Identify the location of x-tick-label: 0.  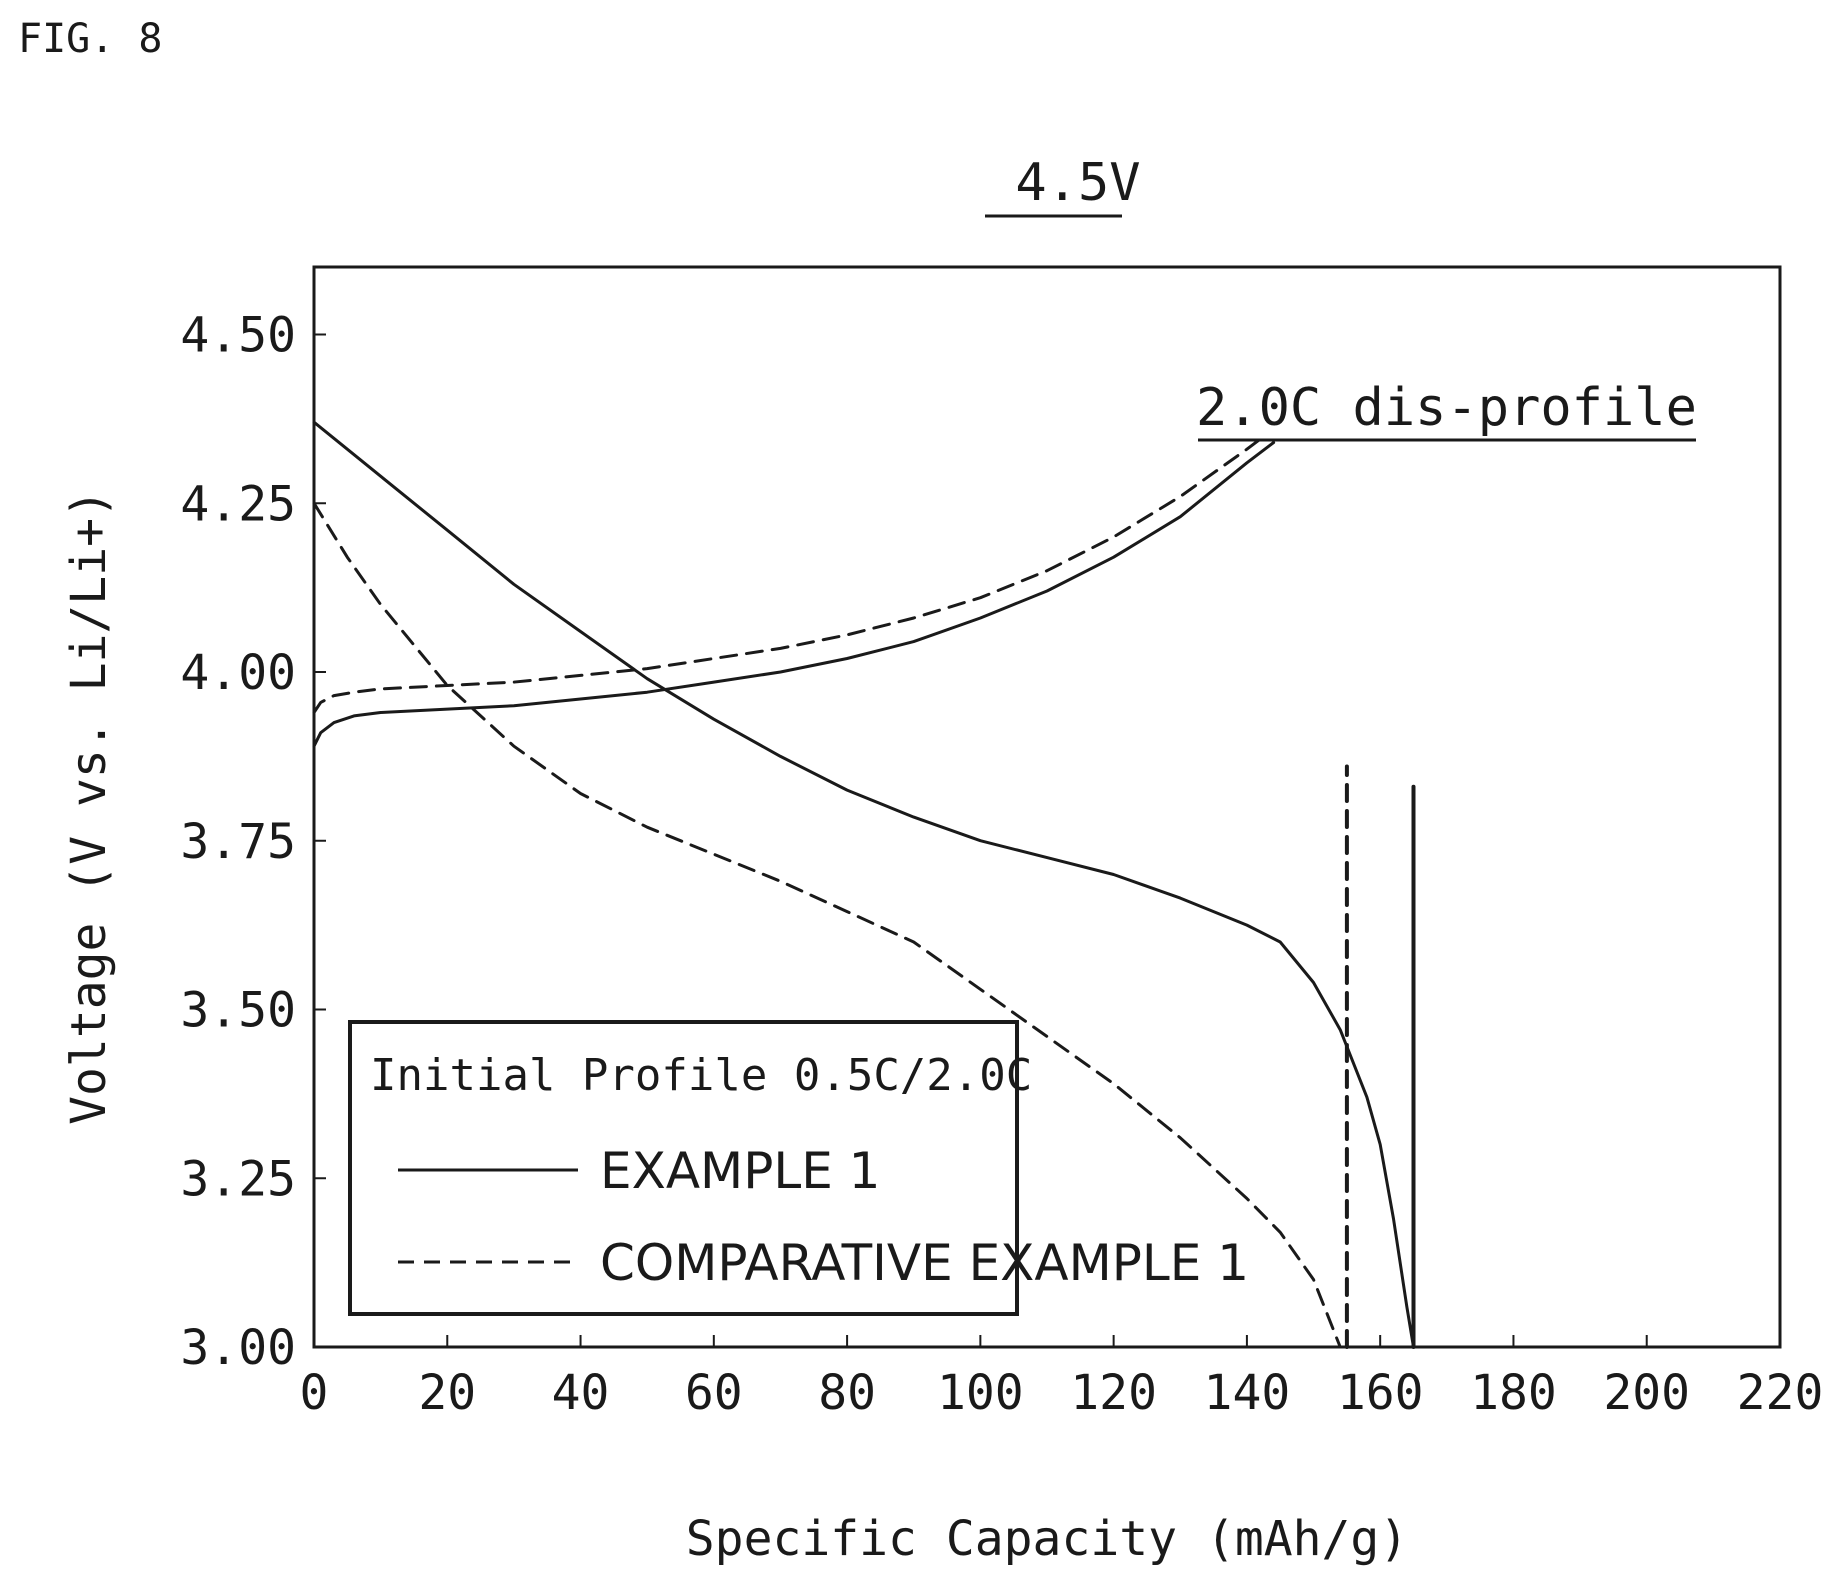
(314, 1393).